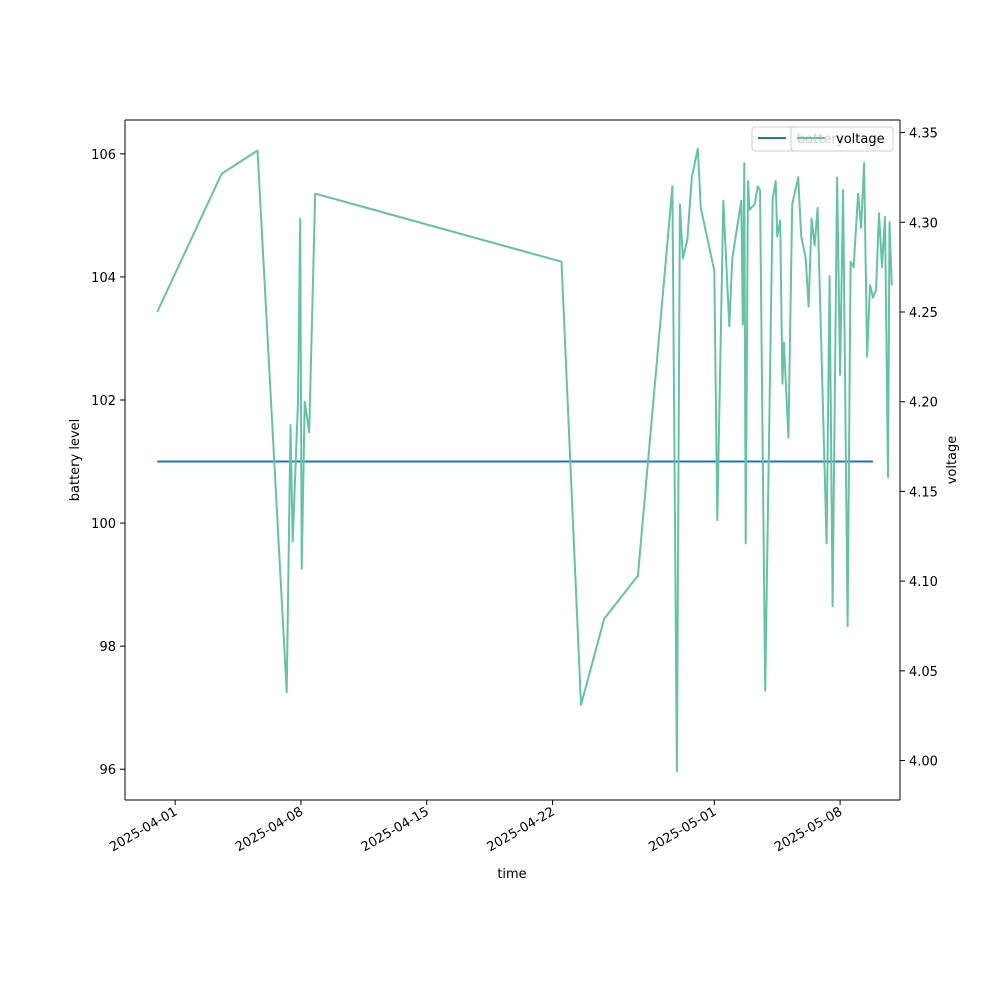  Describe the element at coordinates (923, 403) in the screenshot. I see `right-y-tick-label: 4.20` at that location.